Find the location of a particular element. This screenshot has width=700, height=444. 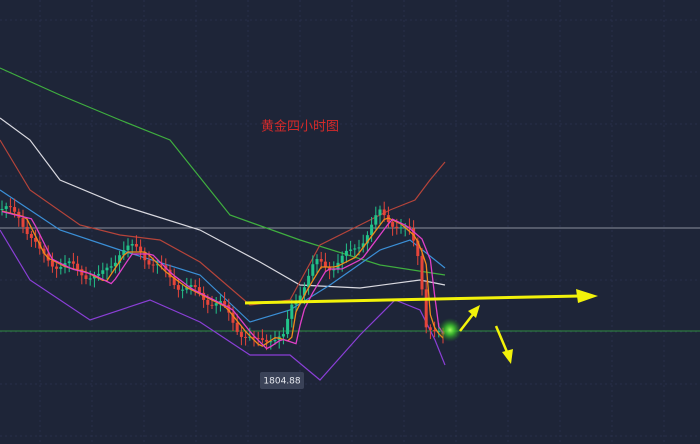

price-tag is located at coordinates (282, 380).